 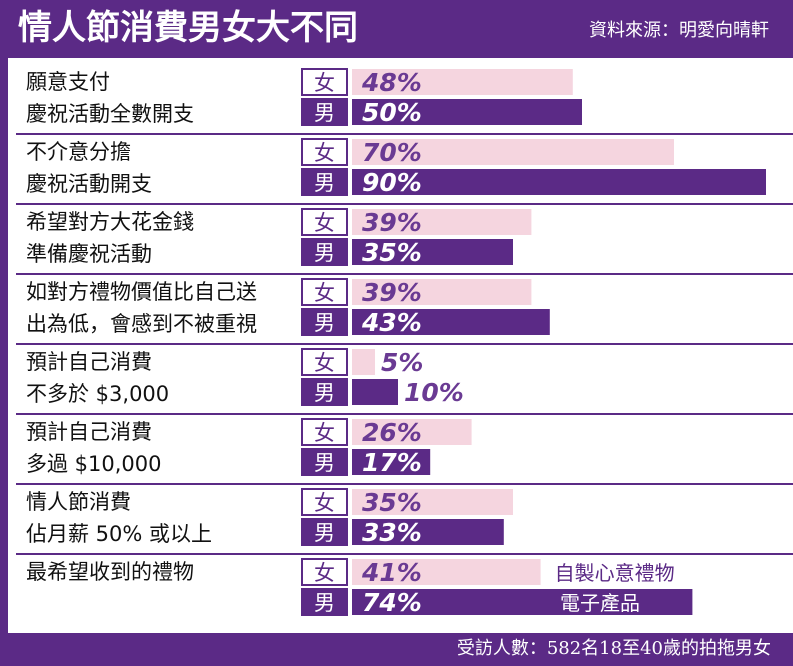 I want to click on female-value-label: 70%, so click(x=392, y=152).